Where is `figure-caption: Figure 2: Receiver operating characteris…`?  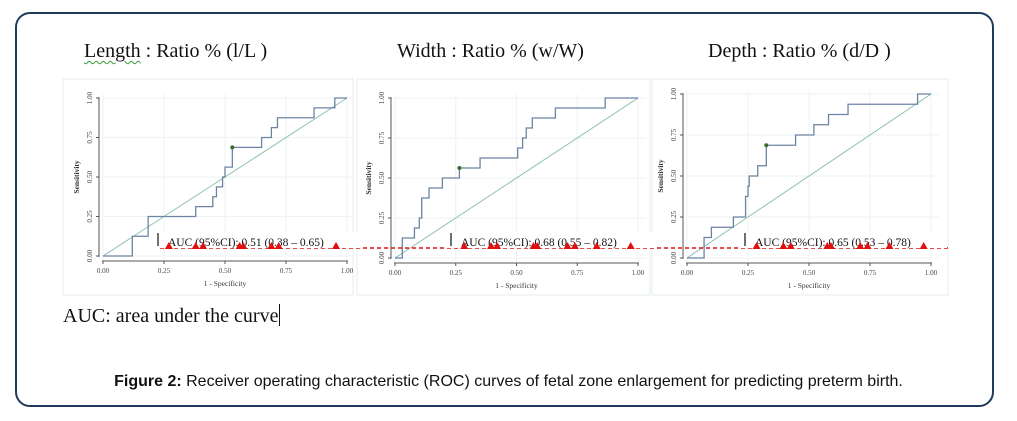
figure-caption: Figure 2: Receiver operating characteris… is located at coordinates (508, 382).